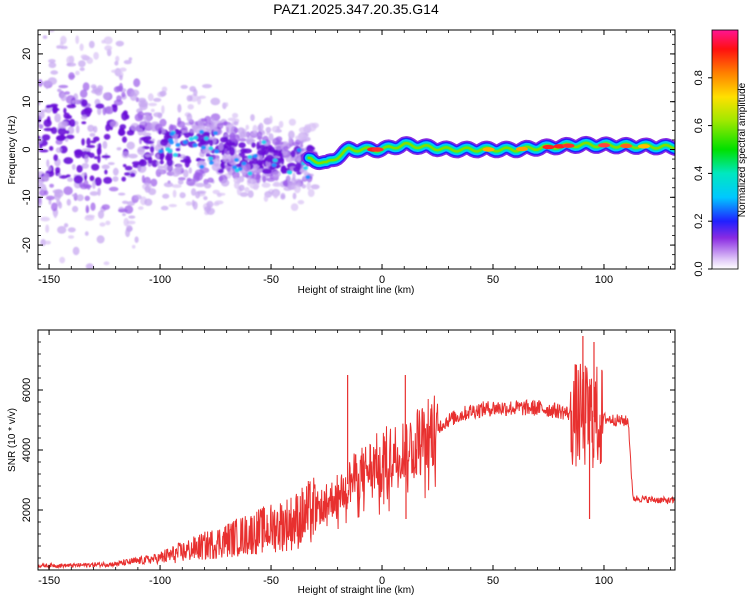  Describe the element at coordinates (699, 221) in the screenshot. I see `colorbar-tick-label: 0.2` at that location.